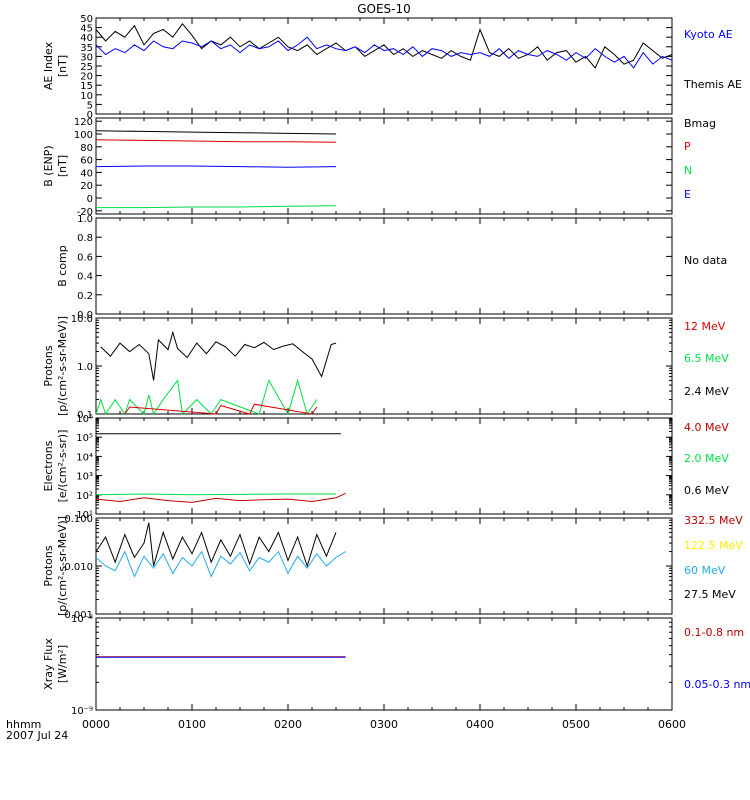  I want to click on electrons-ytick-label: 10⁴, so click(84, 457).